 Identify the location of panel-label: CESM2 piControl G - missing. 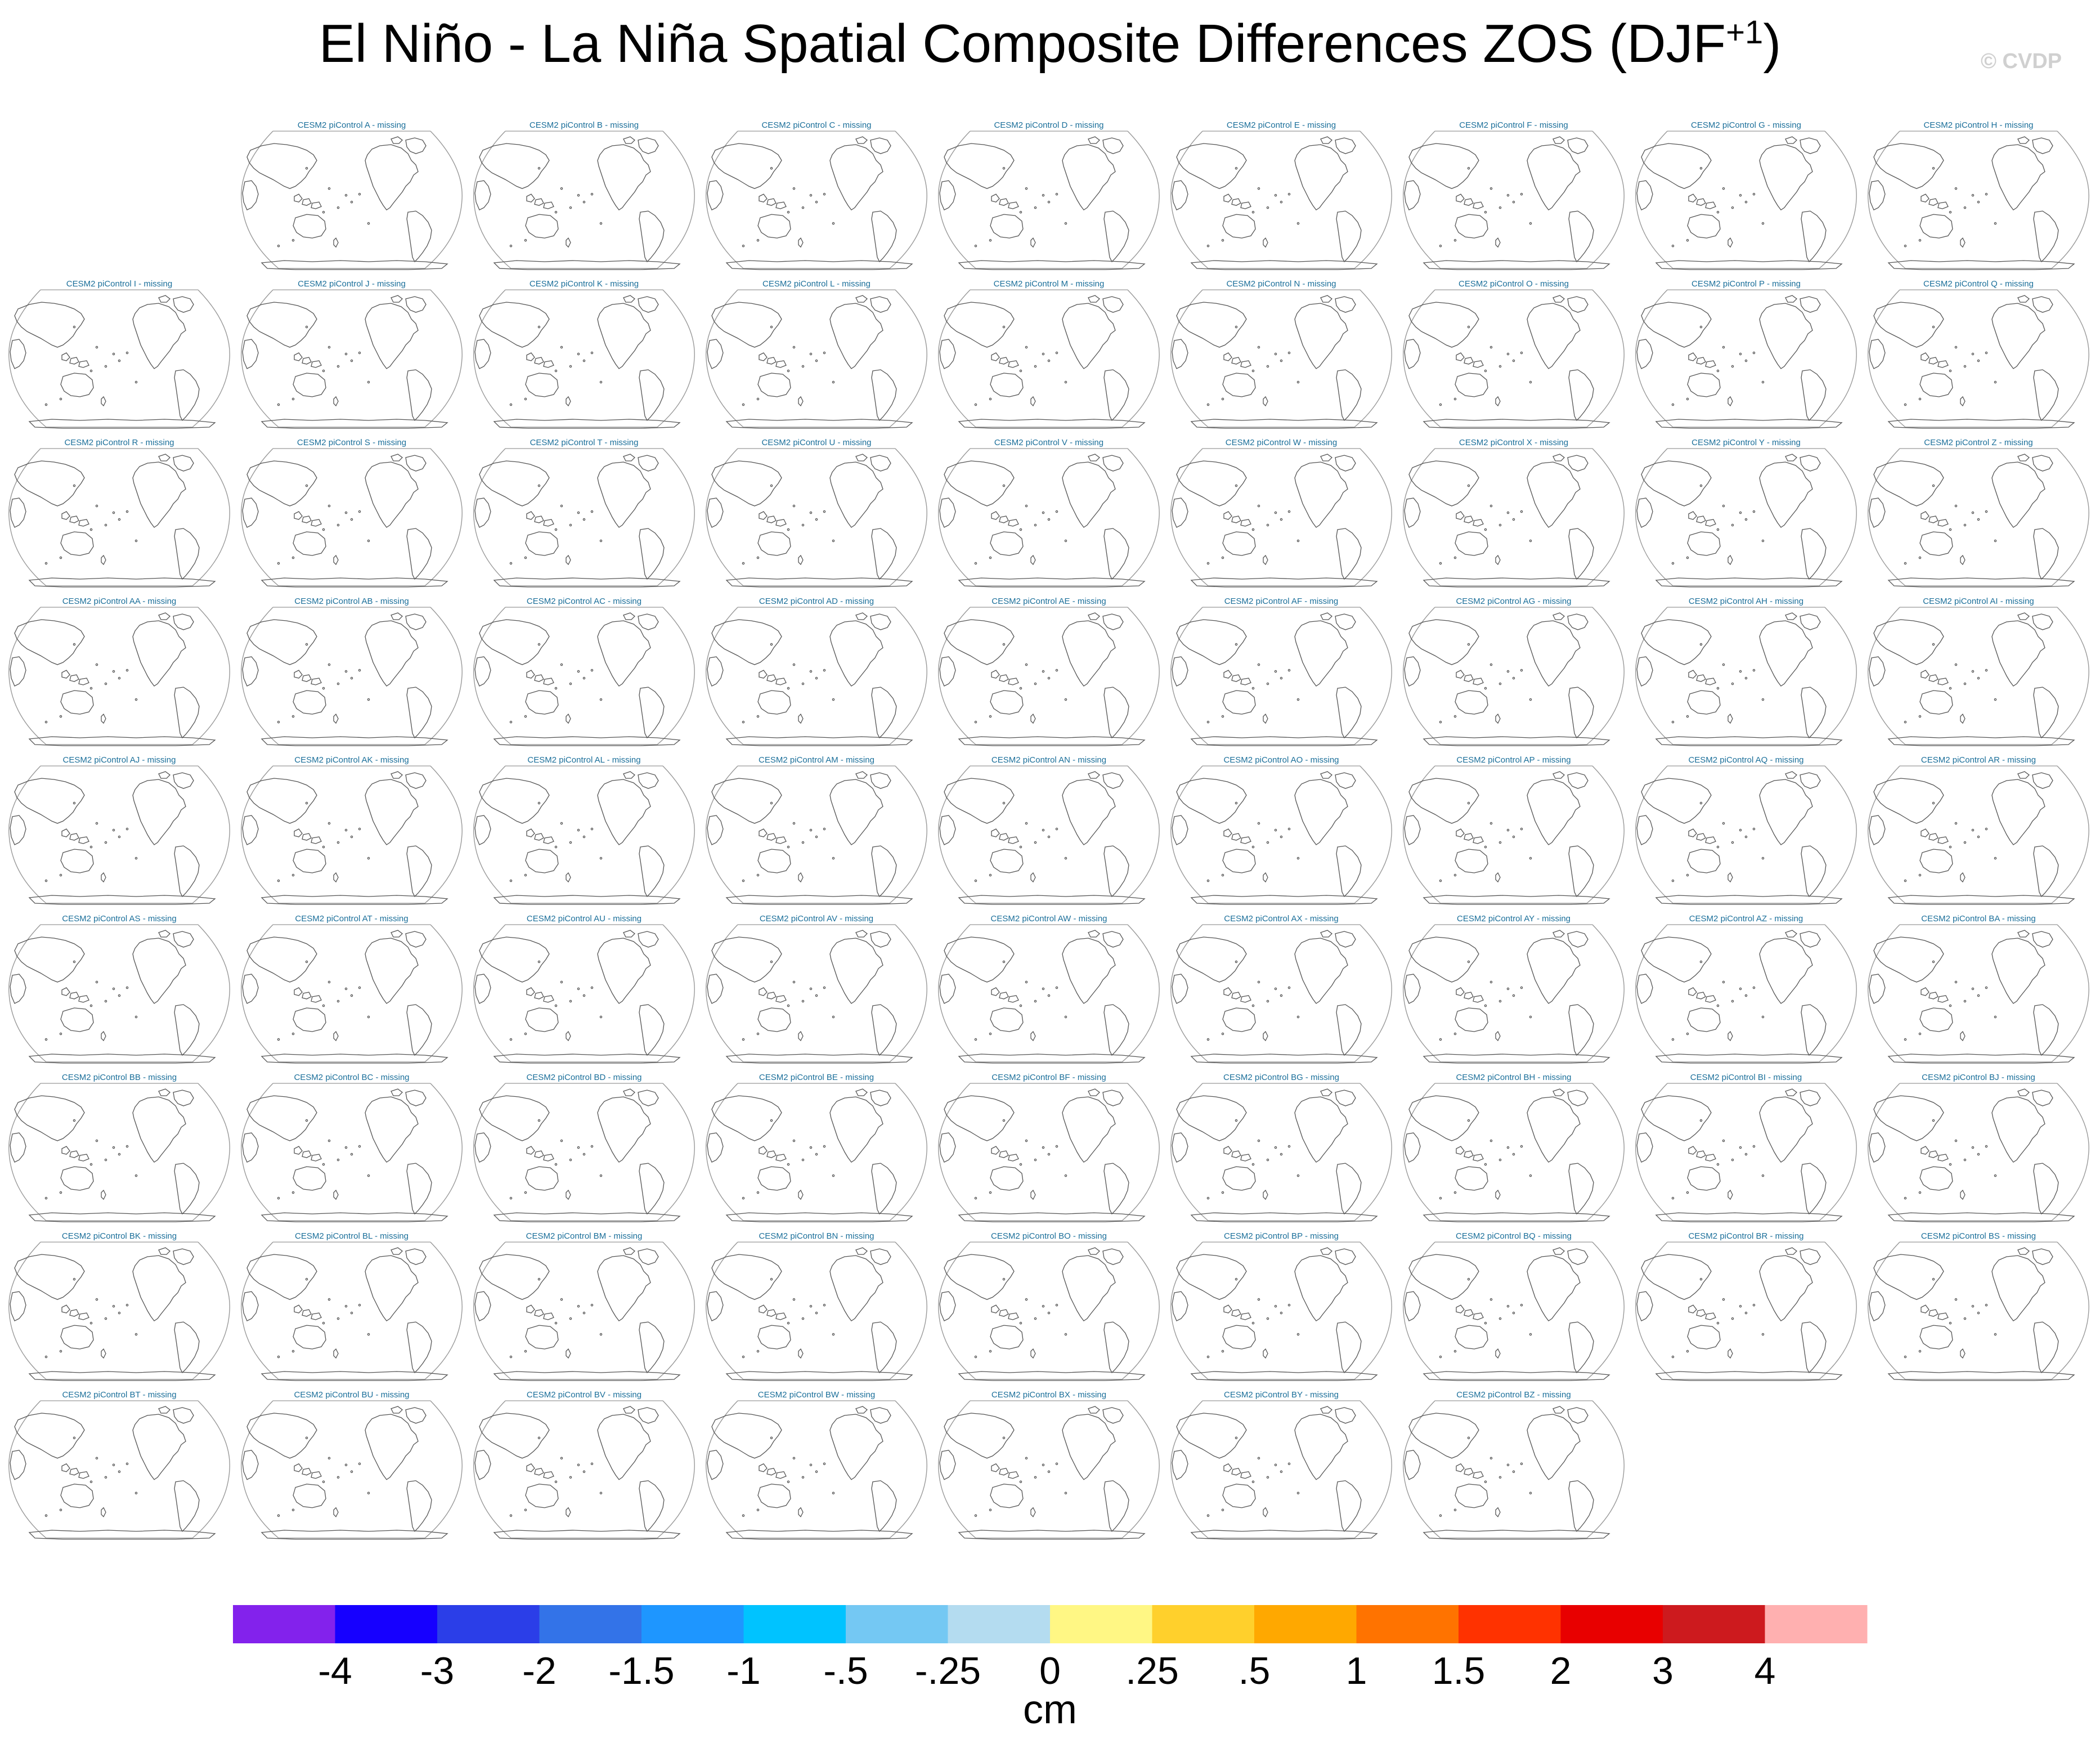
(1746, 125).